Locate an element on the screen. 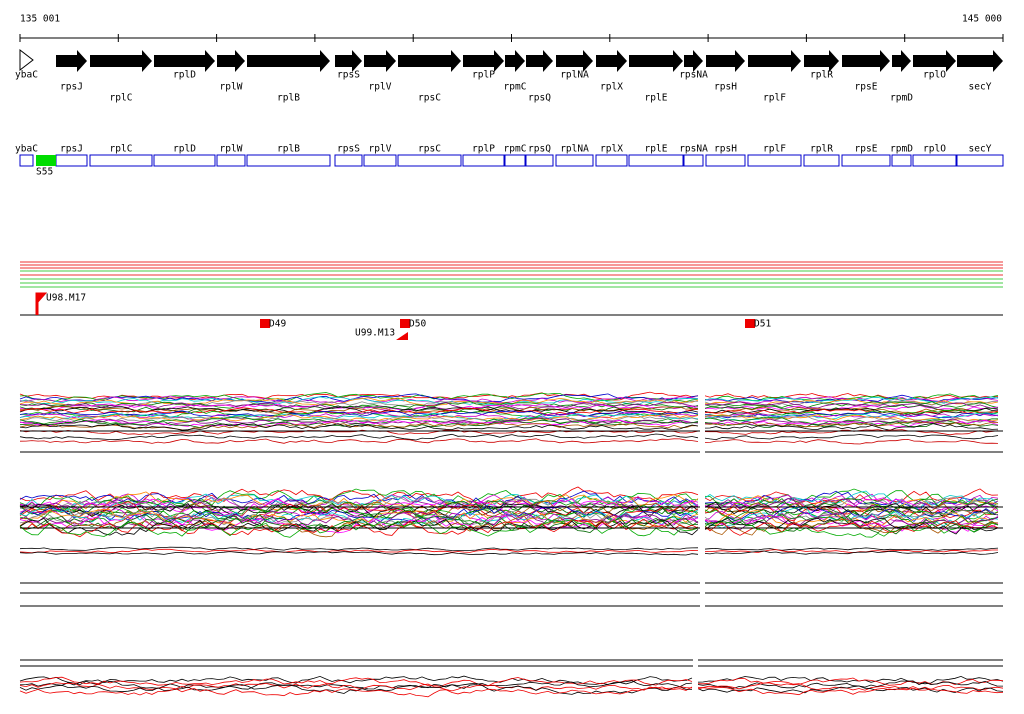 The width and height of the screenshot is (1024, 714). marker-label: D51 is located at coordinates (762, 324).